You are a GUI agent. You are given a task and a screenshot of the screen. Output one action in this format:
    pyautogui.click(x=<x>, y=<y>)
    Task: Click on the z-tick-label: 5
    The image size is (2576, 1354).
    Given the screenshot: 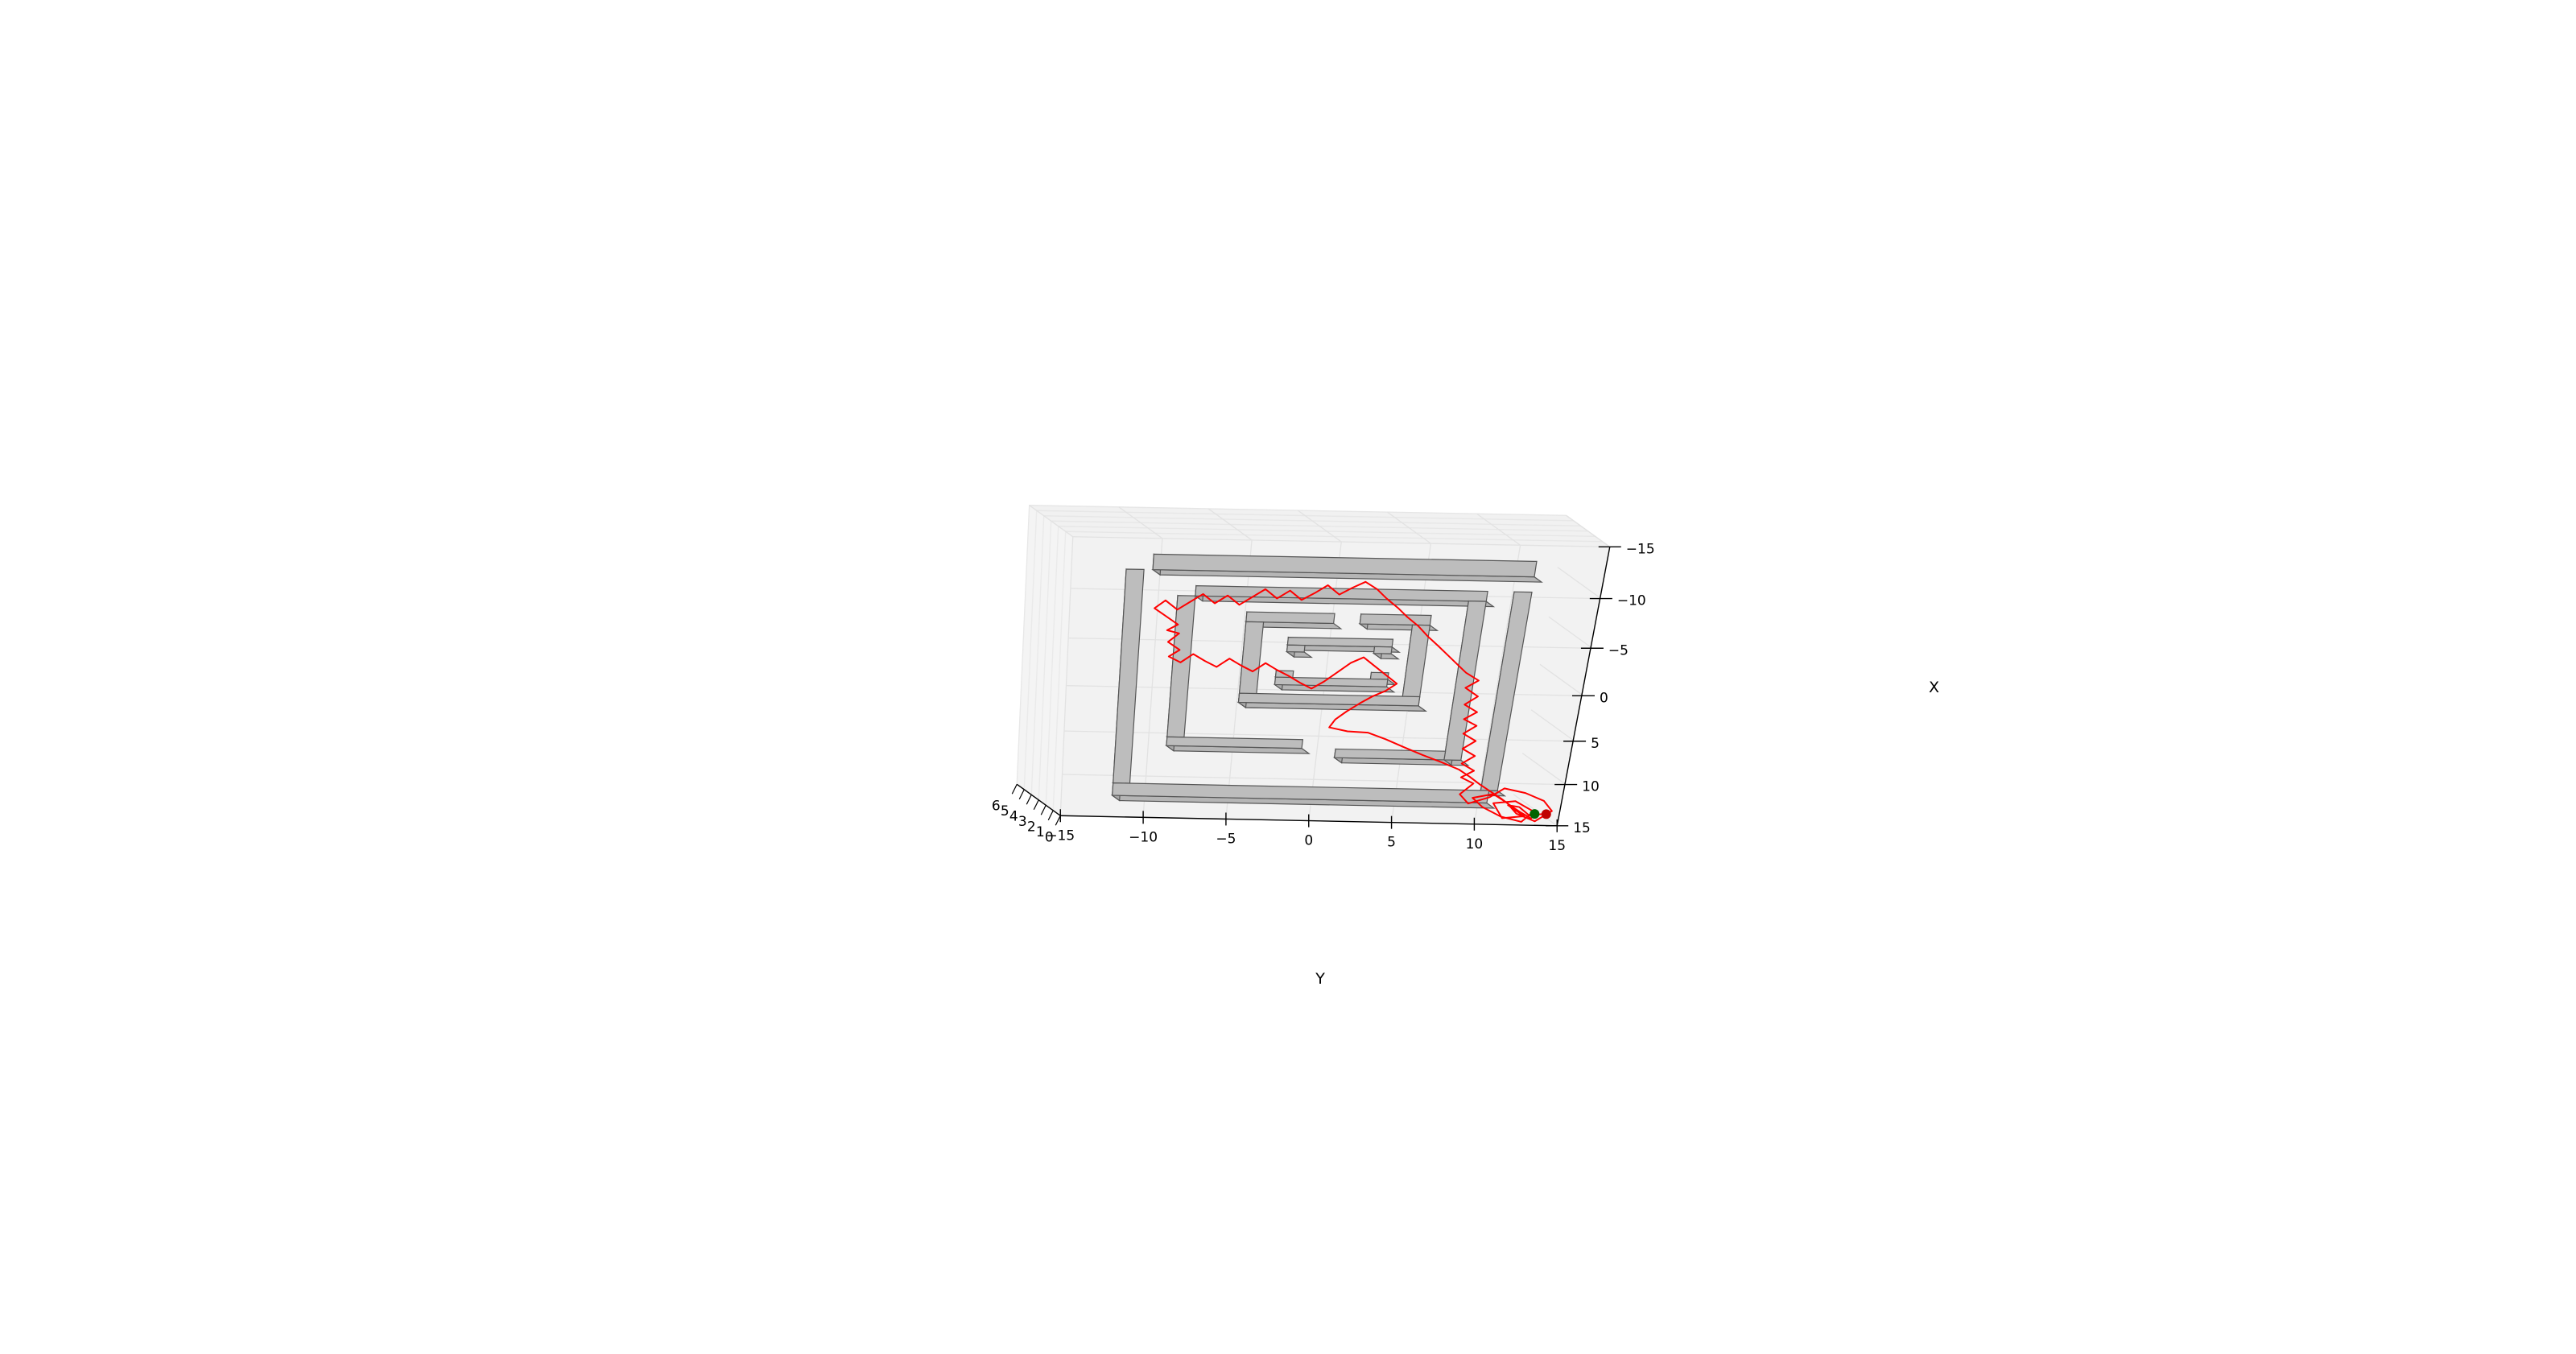 What is the action you would take?
    pyautogui.click(x=1005, y=811)
    